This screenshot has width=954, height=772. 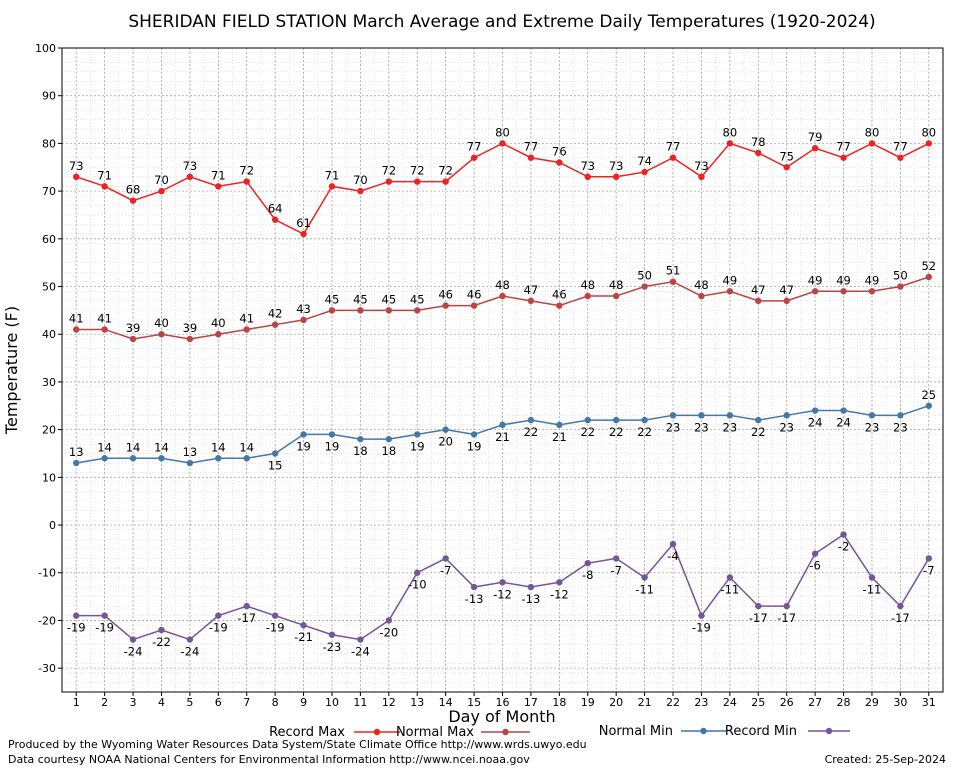 What do you see at coordinates (49, 382) in the screenshot?
I see `y-tick-label: 30` at bounding box center [49, 382].